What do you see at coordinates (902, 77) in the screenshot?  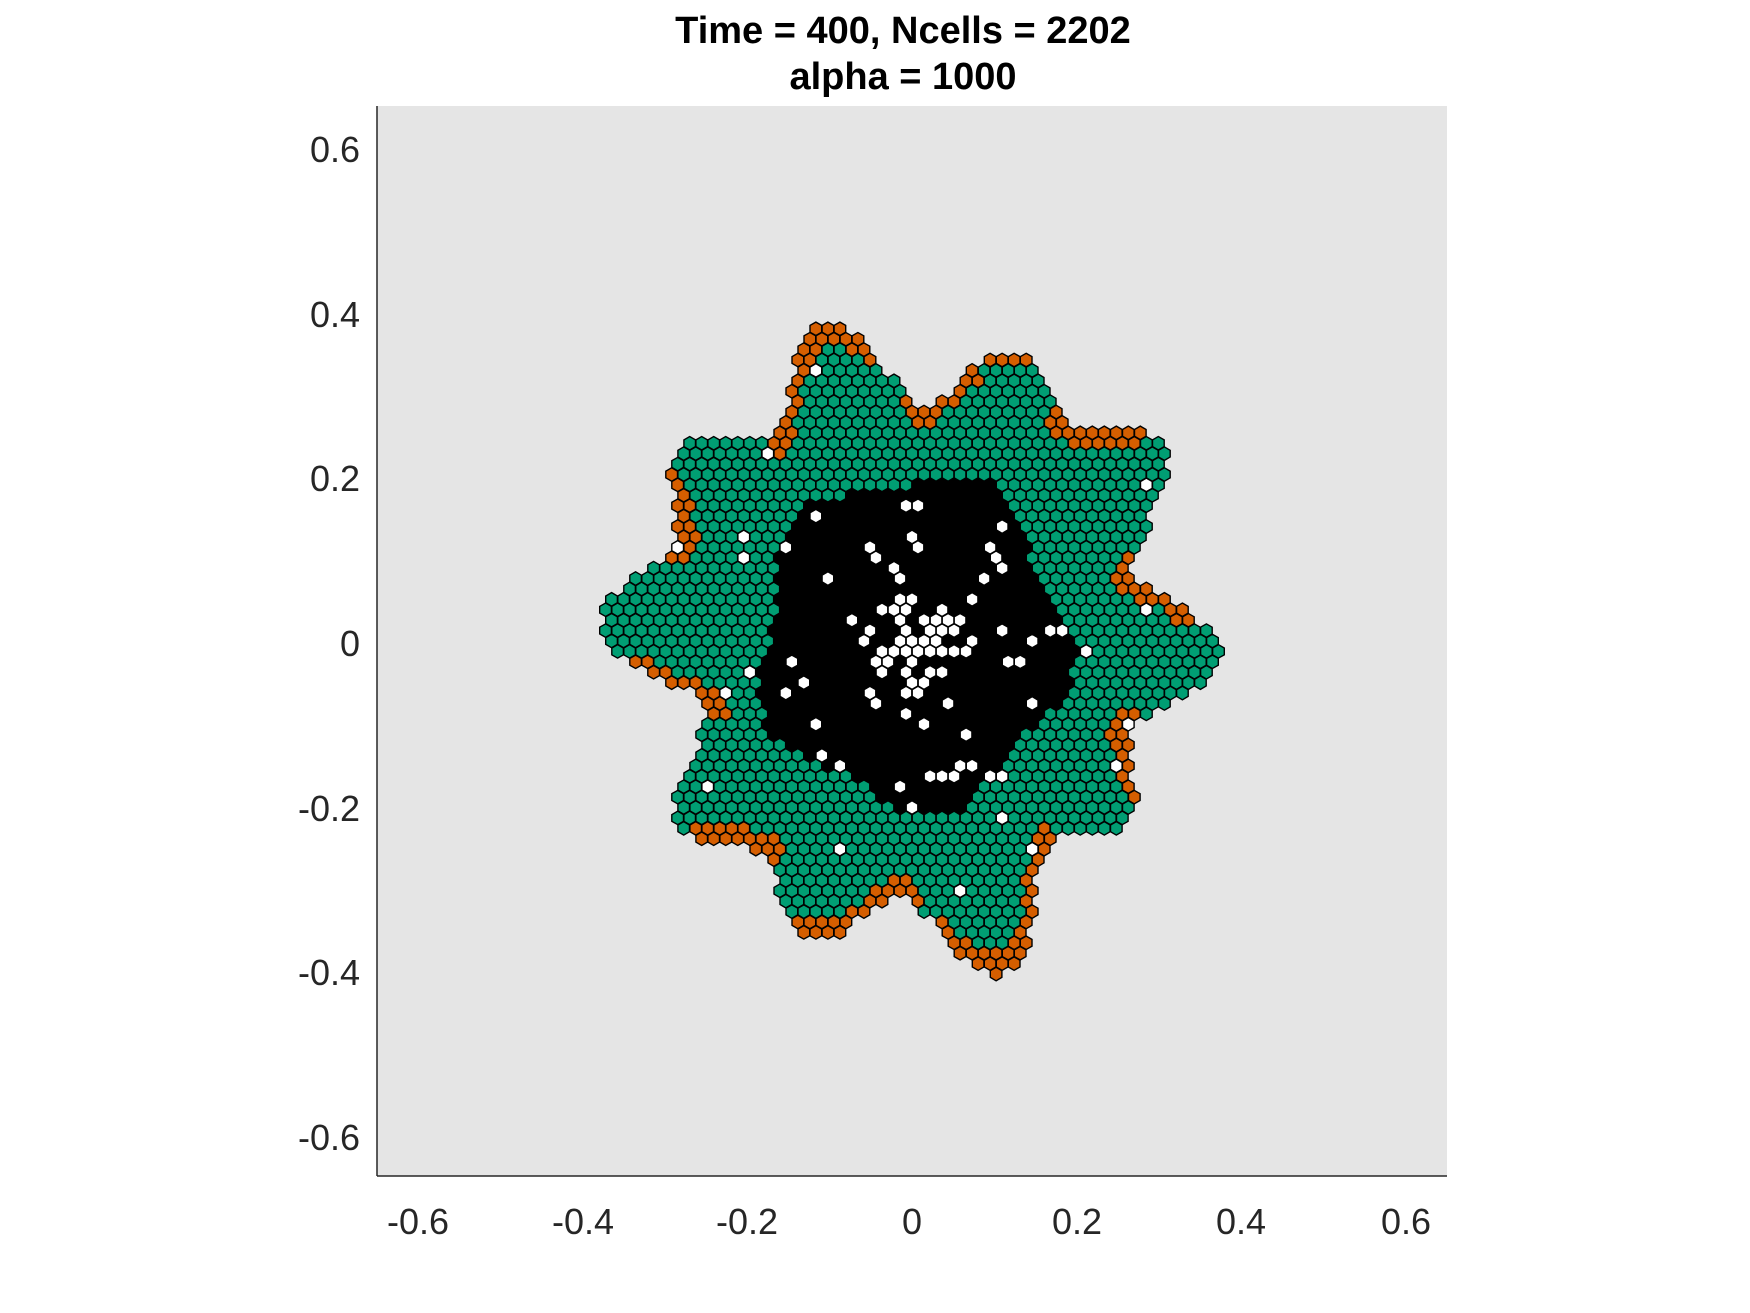 I see `chart-title-line-2: alpha = 1000` at bounding box center [902, 77].